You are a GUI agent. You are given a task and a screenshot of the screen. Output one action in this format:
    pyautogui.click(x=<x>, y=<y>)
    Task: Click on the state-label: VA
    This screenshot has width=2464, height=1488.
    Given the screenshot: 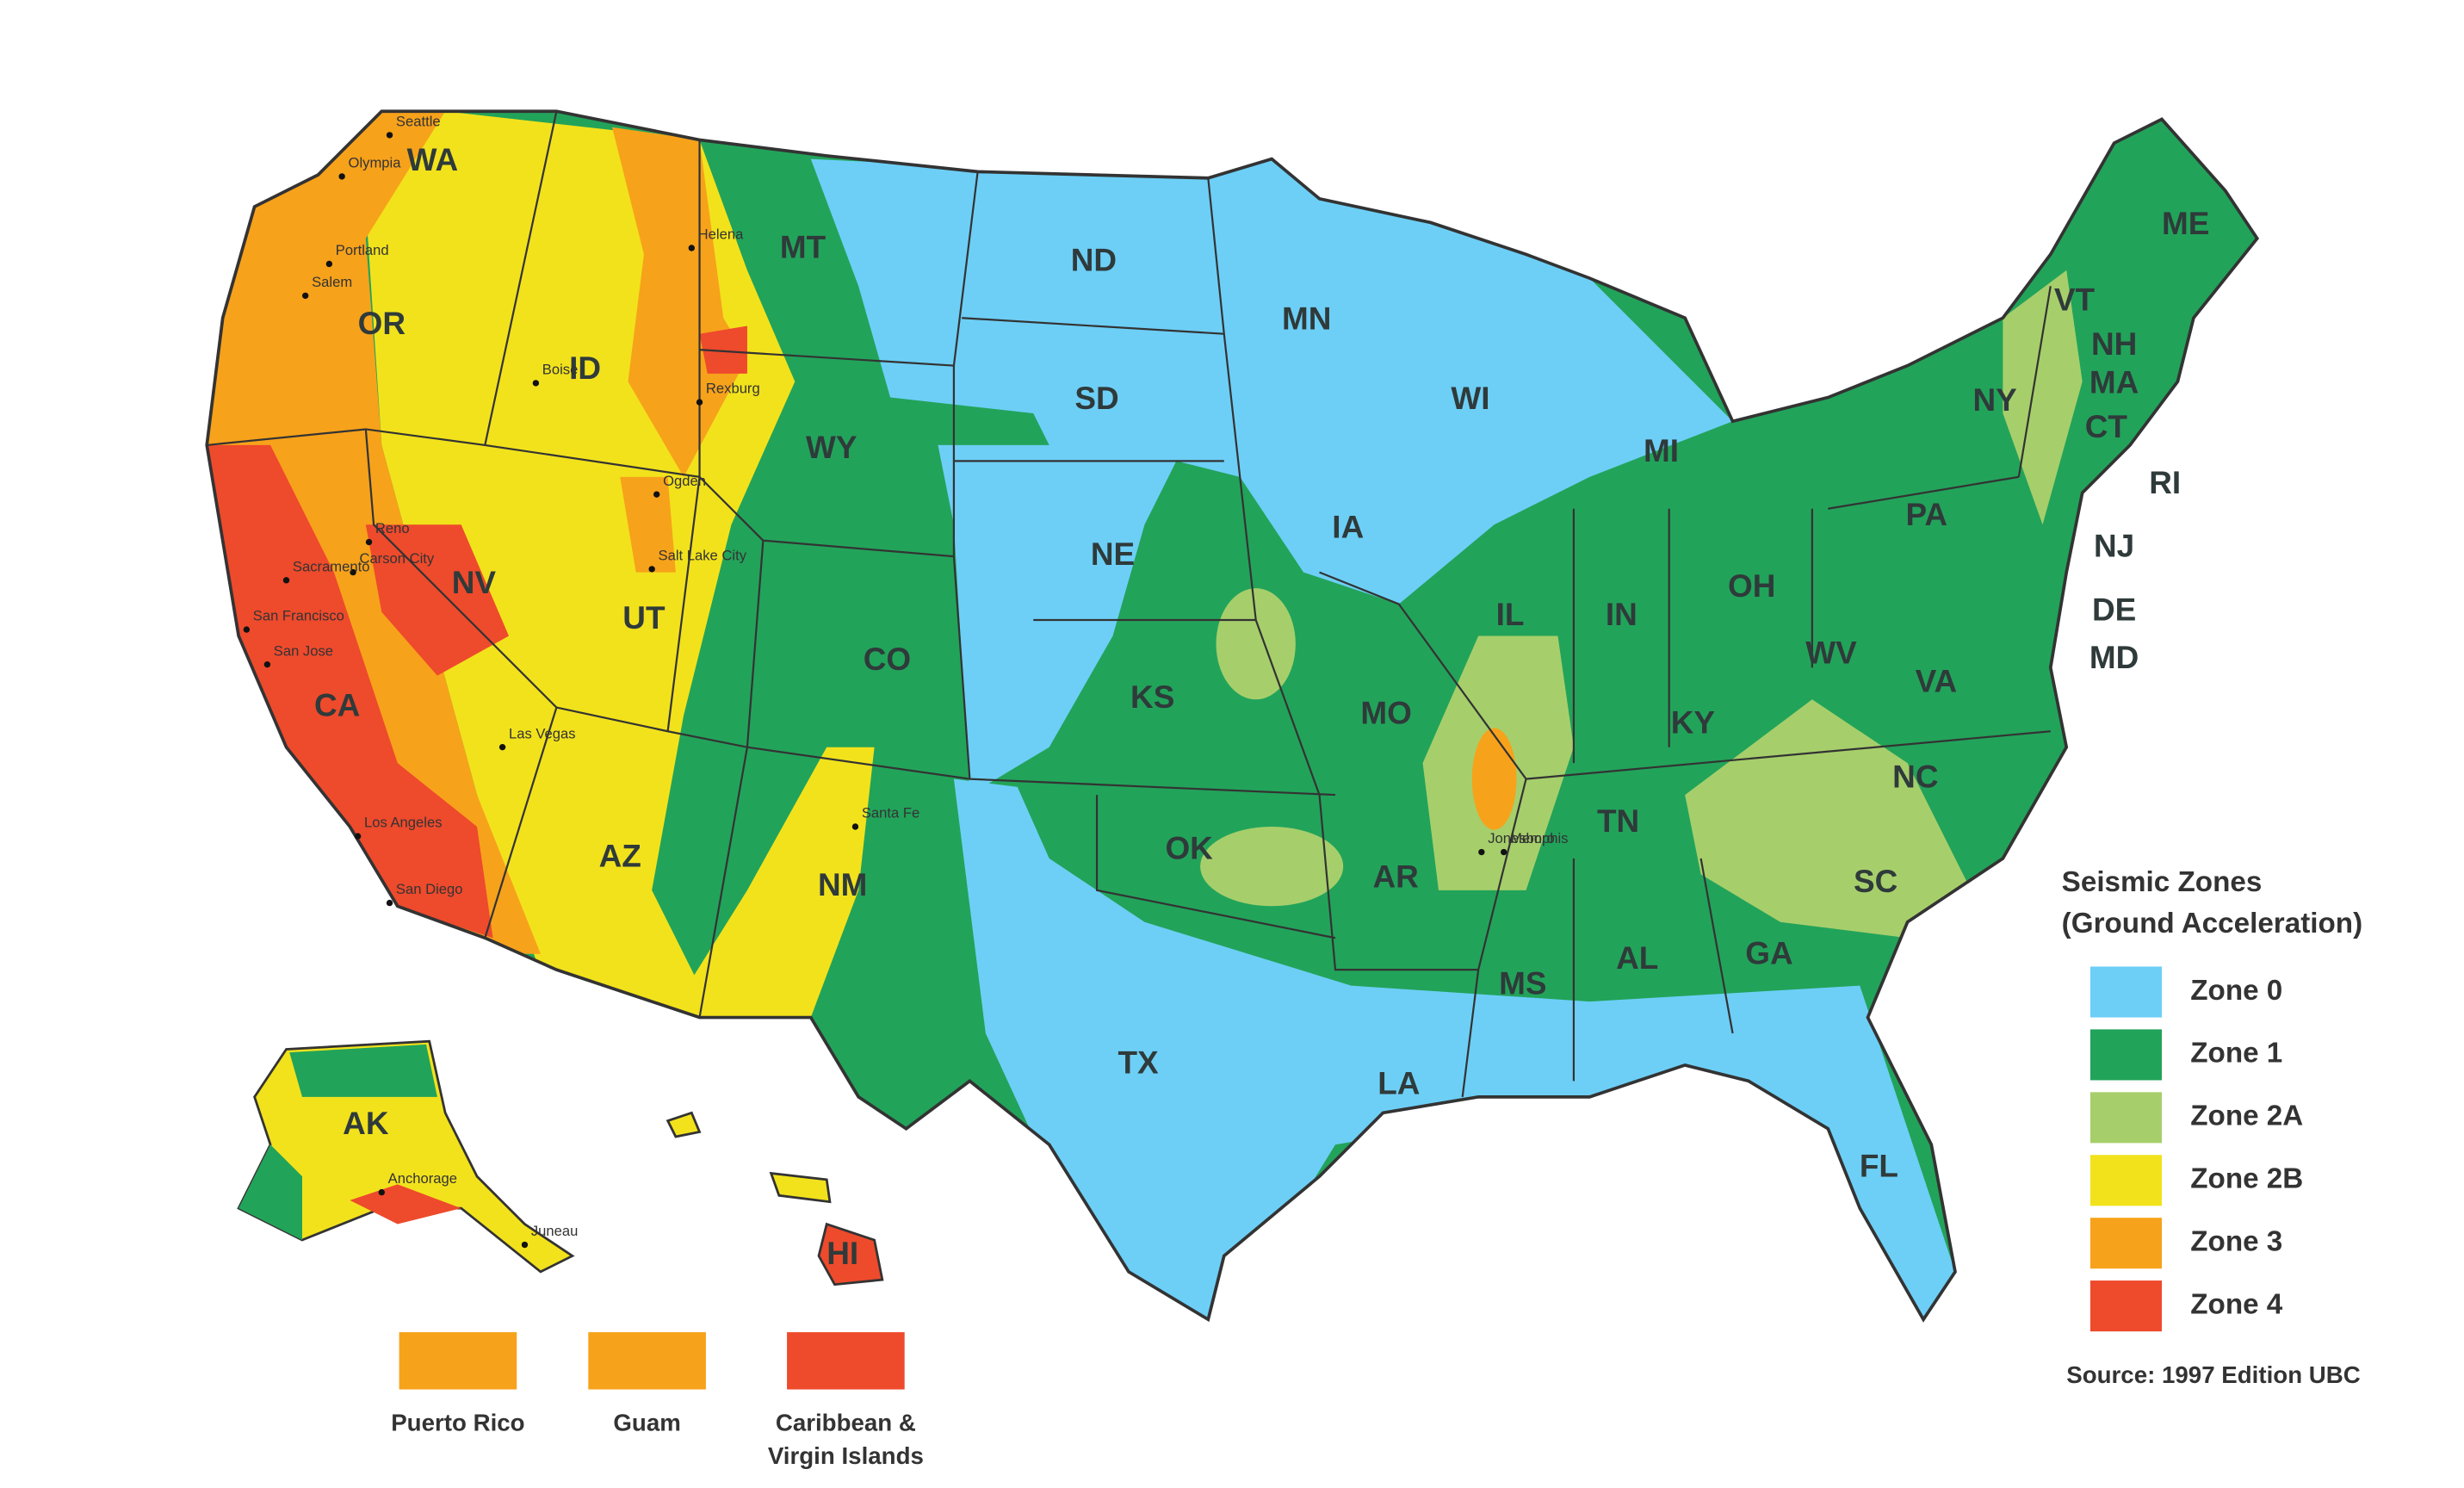 What is the action you would take?
    pyautogui.click(x=1937, y=682)
    